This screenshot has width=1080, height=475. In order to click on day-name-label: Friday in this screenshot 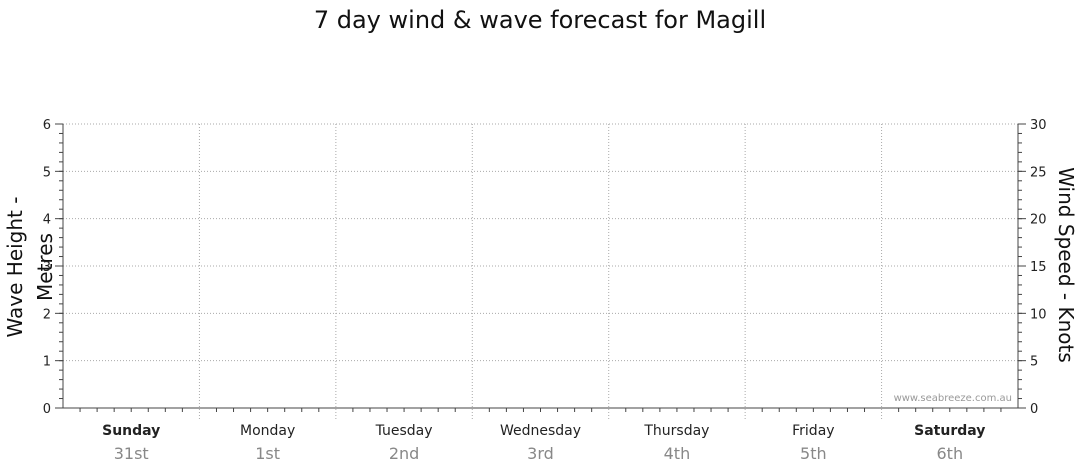, I will do `click(813, 431)`.